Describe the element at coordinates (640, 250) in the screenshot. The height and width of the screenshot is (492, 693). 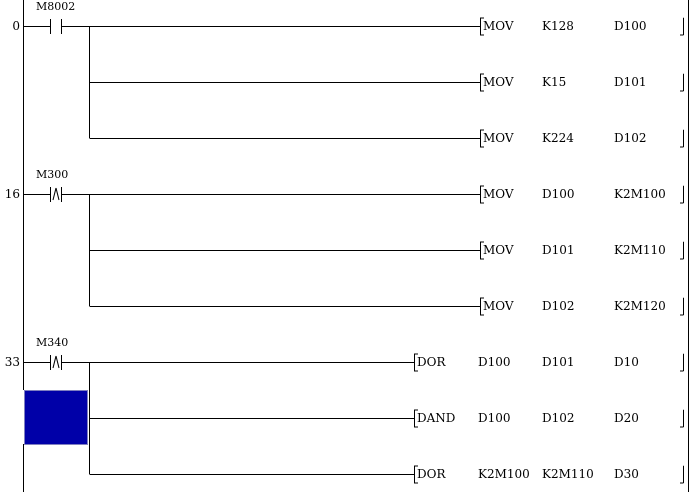
I see `operand-destination: K2M110` at that location.